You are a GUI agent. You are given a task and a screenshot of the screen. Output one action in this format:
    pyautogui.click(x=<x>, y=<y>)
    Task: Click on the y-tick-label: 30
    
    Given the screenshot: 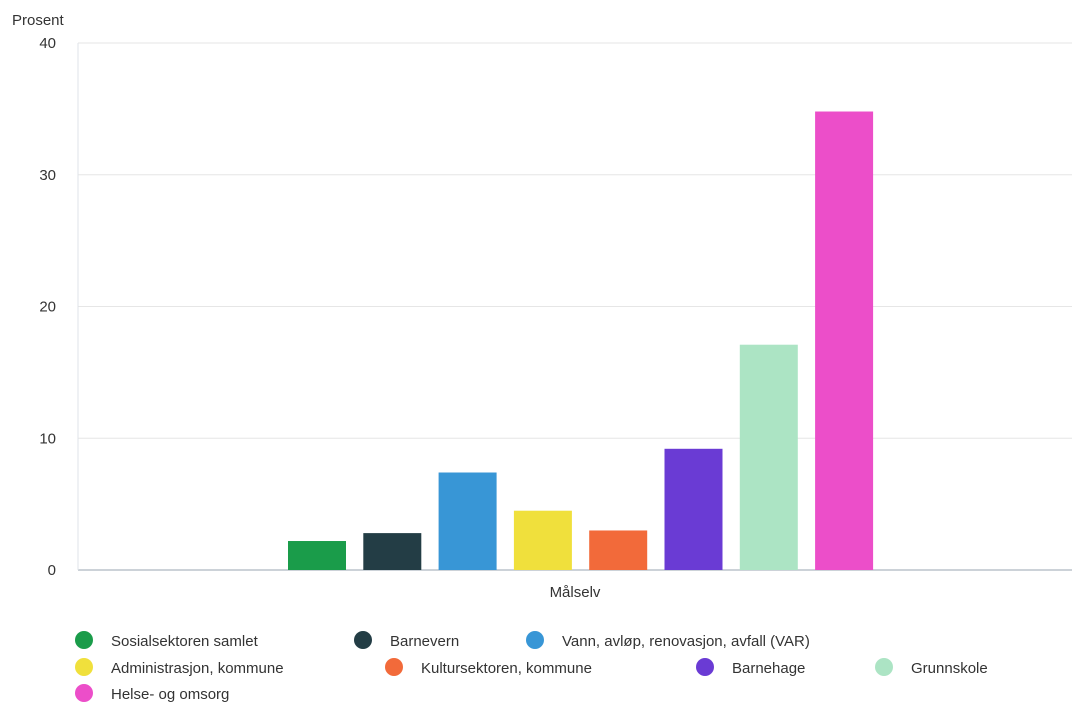 What is the action you would take?
    pyautogui.click(x=47, y=175)
    